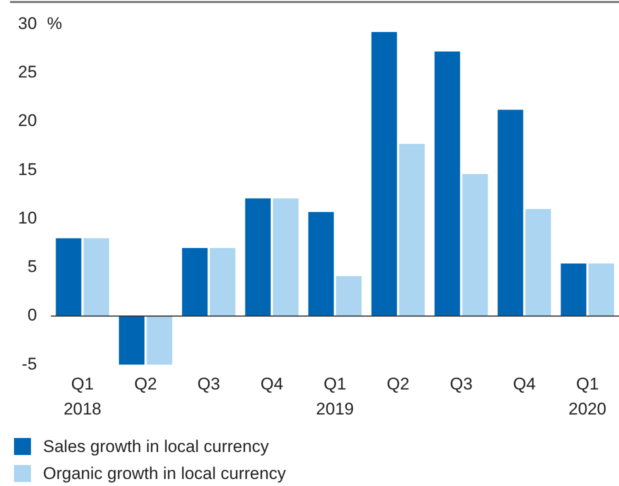 The width and height of the screenshot is (619, 486). What do you see at coordinates (27, 169) in the screenshot?
I see `y-tick-label: 15` at bounding box center [27, 169].